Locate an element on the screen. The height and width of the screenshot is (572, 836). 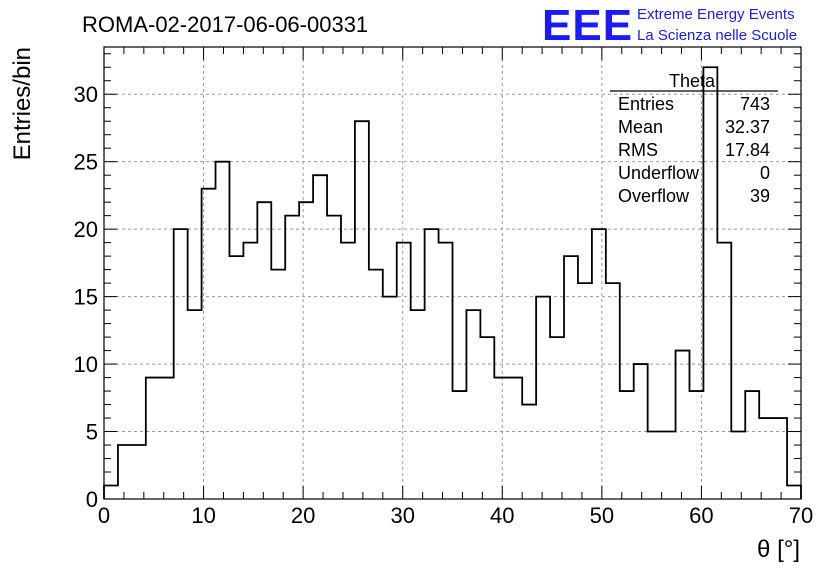
stats-value: 39 is located at coordinates (760, 196).